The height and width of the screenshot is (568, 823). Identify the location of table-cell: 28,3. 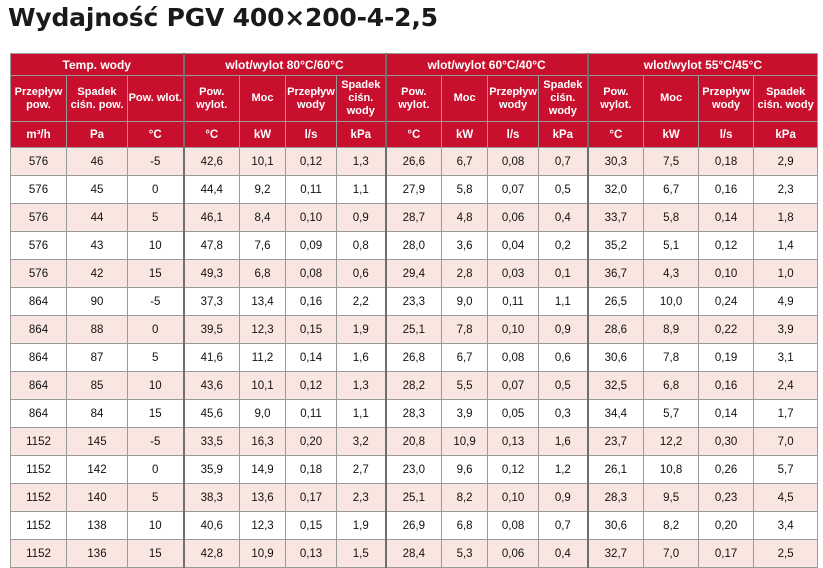
(616, 497).